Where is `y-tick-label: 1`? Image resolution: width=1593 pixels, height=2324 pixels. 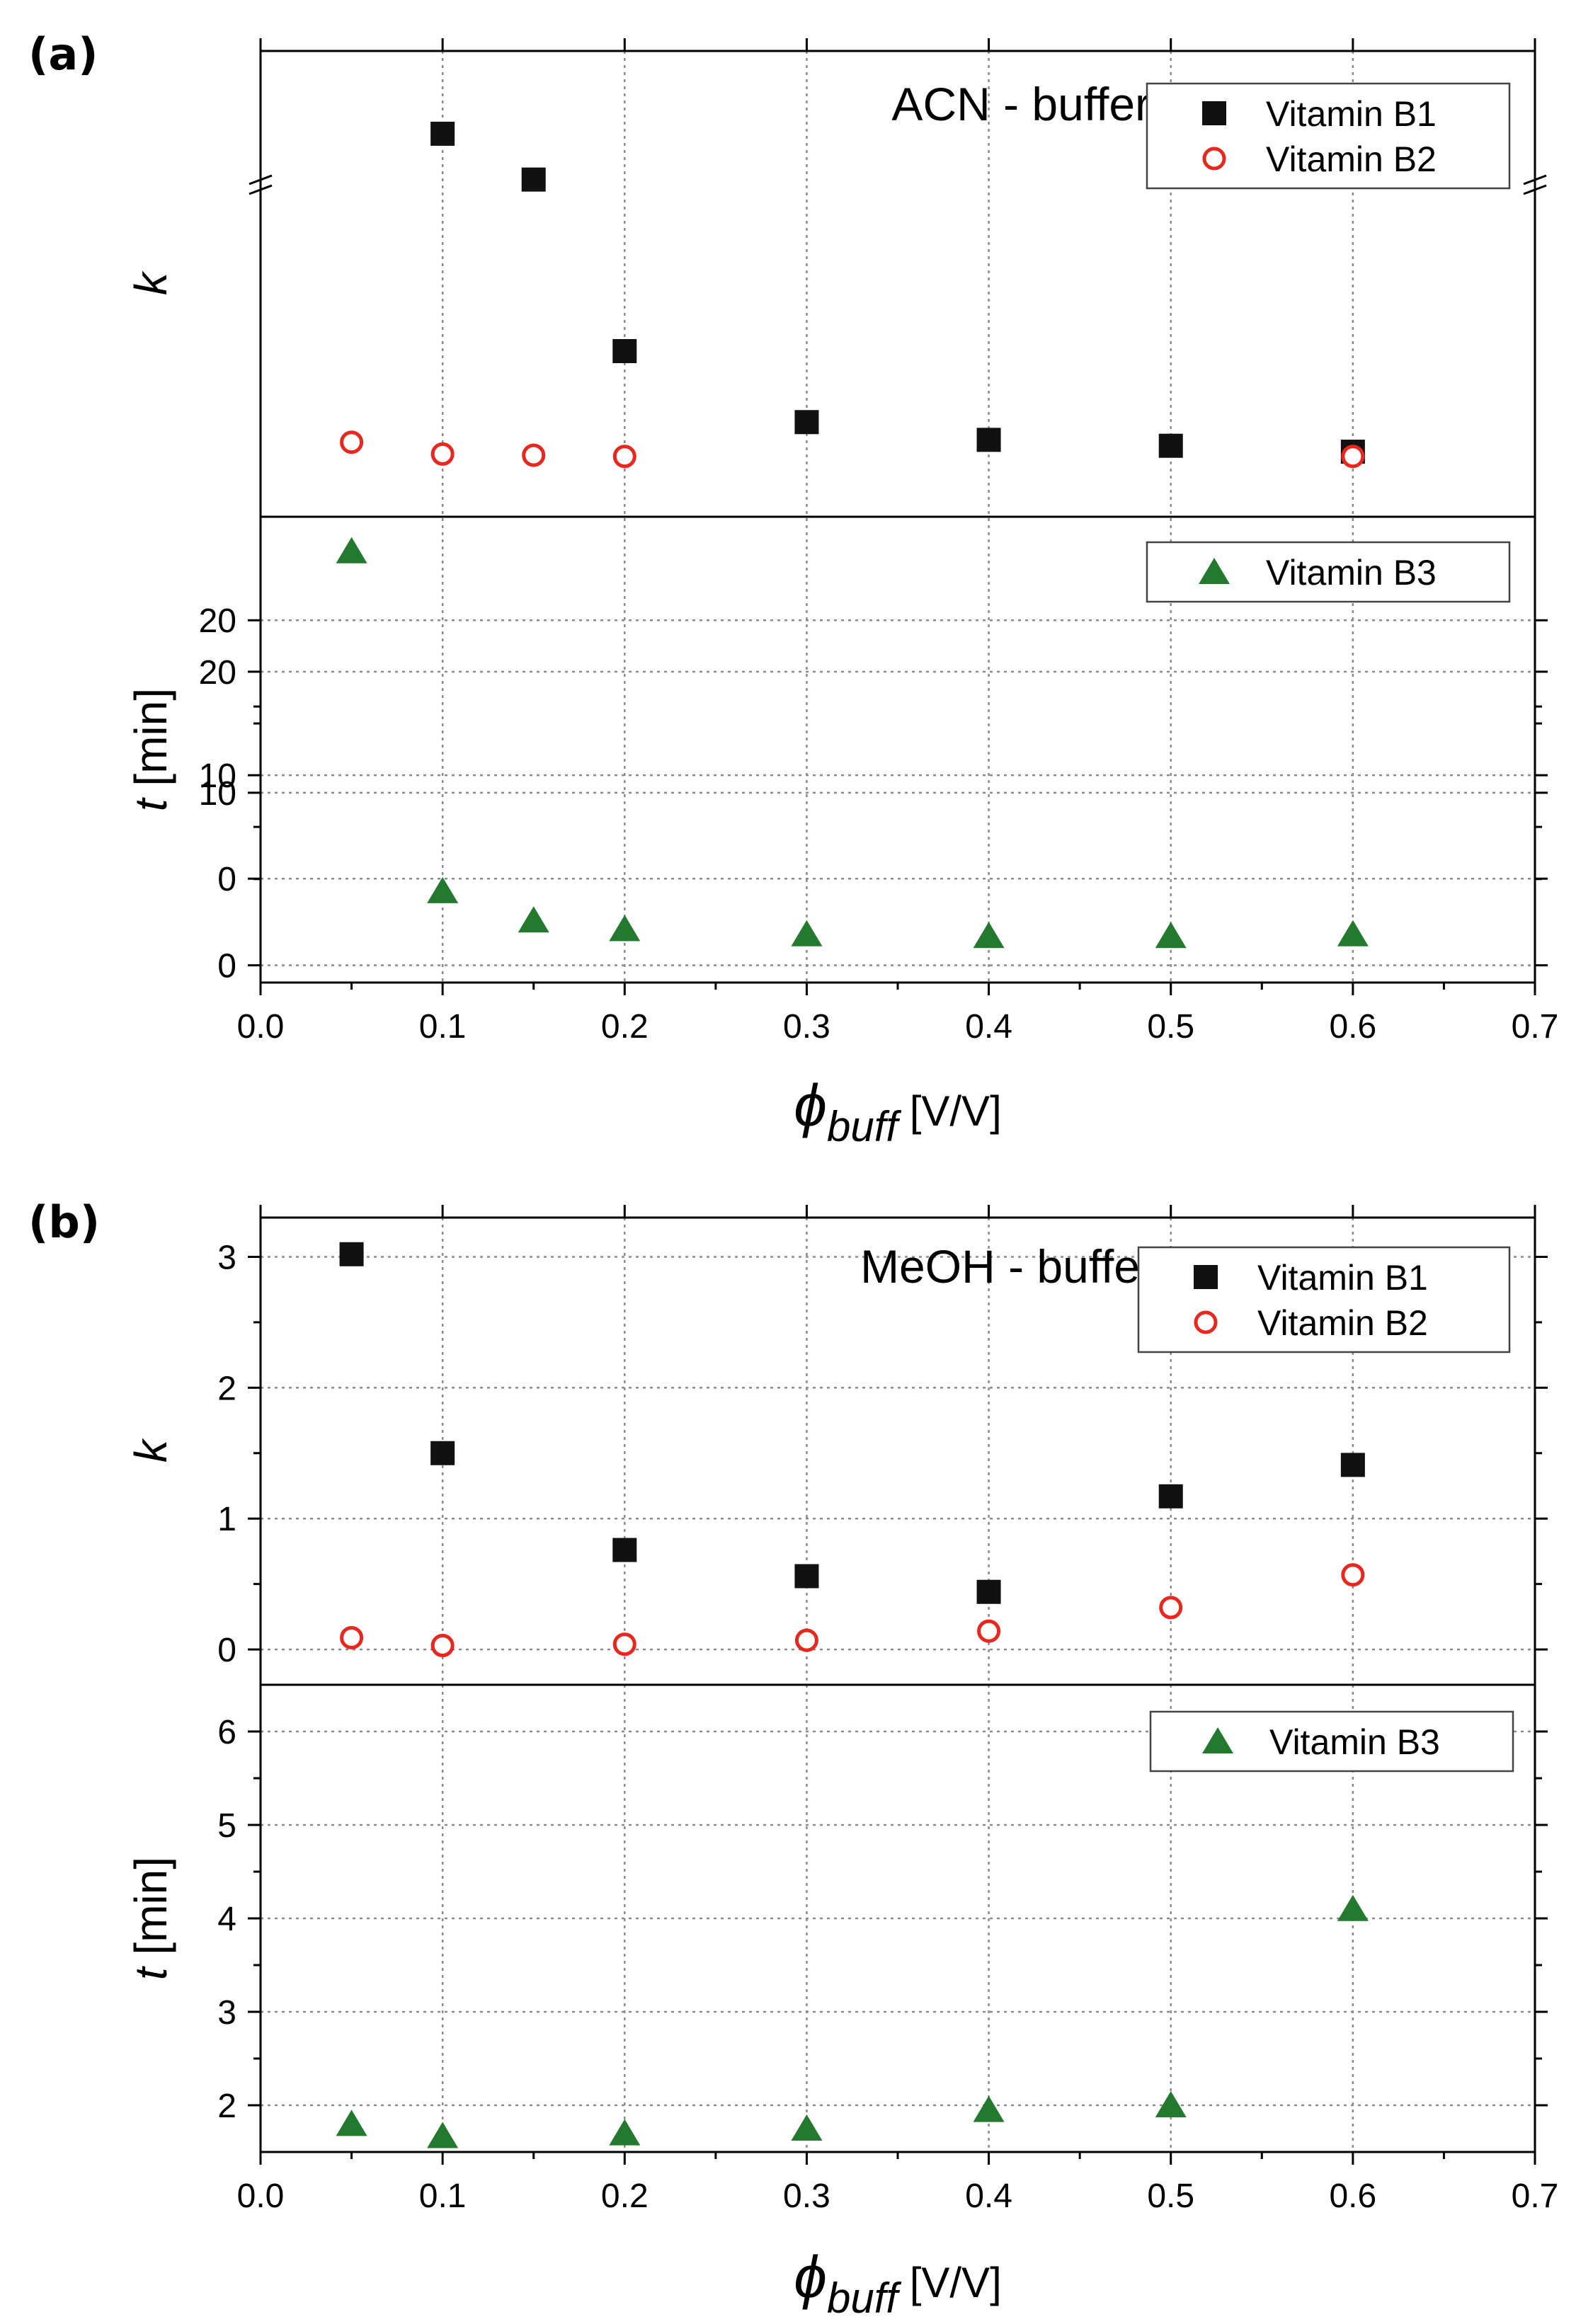
y-tick-label: 1 is located at coordinates (226, 1519).